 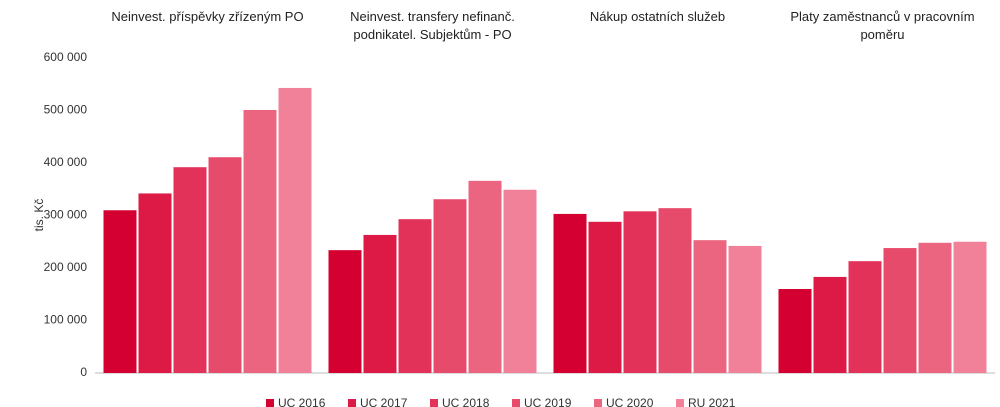 I want to click on legend-label: UC 2020, so click(x=630, y=401).